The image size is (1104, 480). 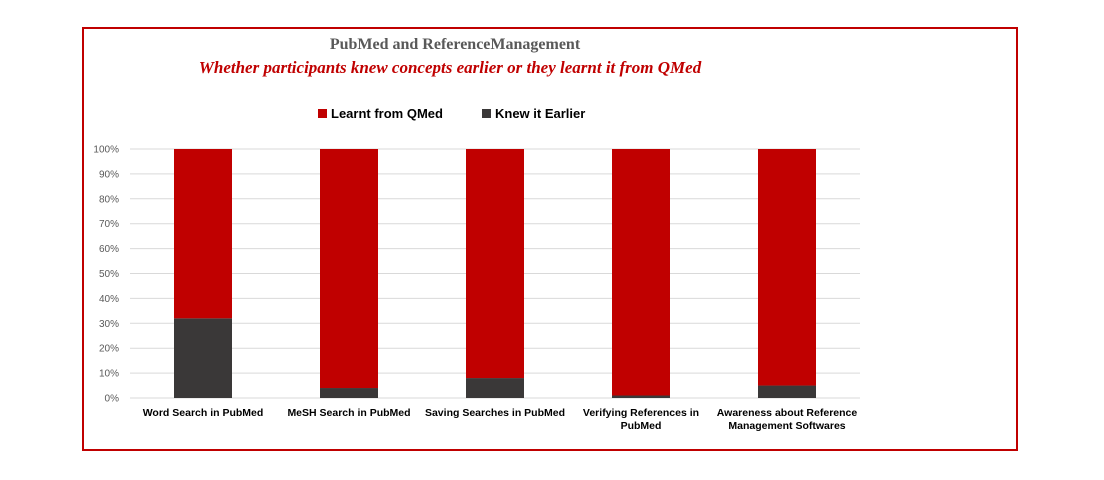 What do you see at coordinates (109, 199) in the screenshot?
I see `y-tick-label: 80%` at bounding box center [109, 199].